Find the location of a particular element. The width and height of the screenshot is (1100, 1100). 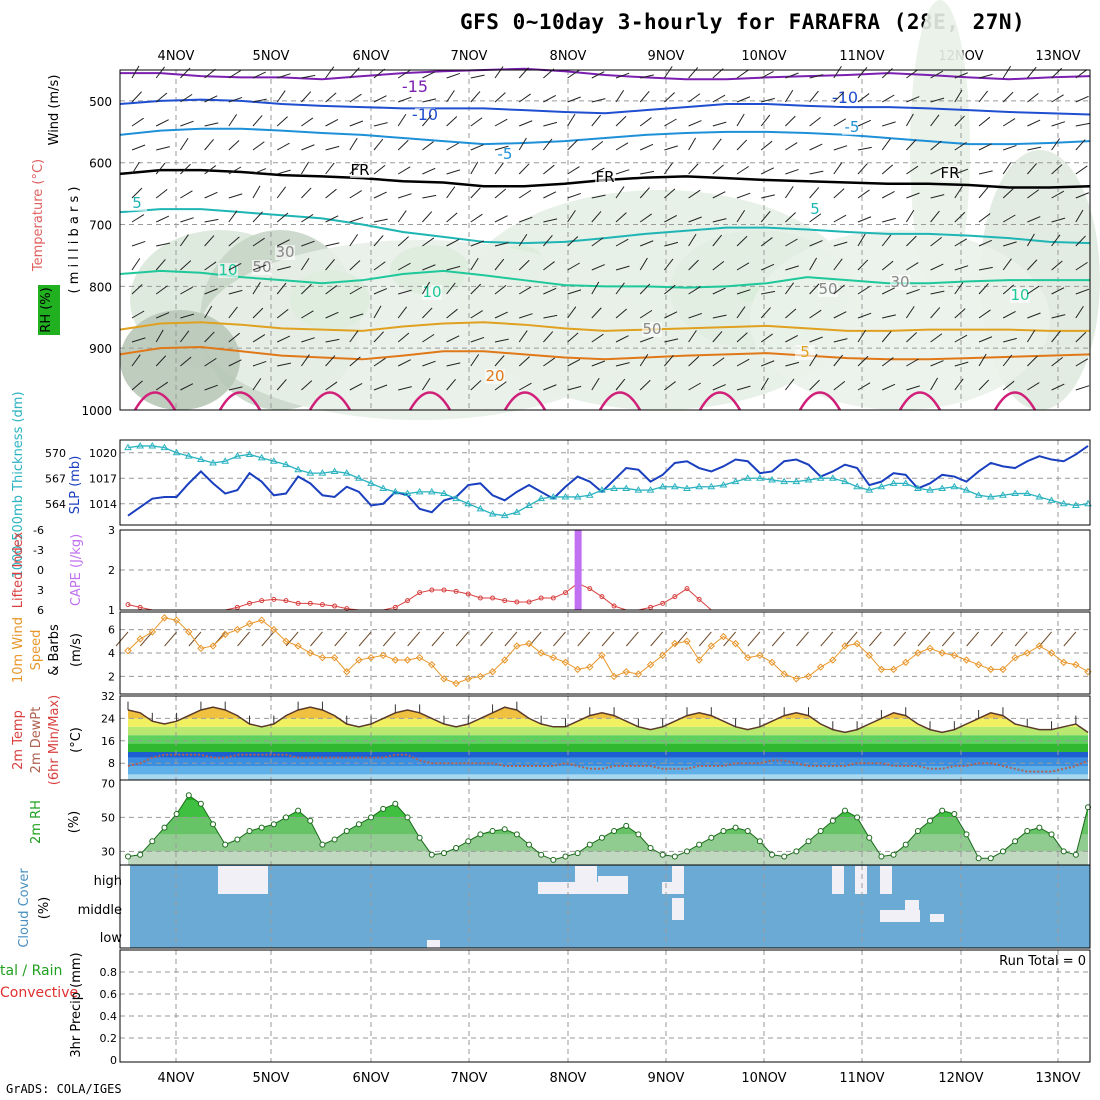

stability-frame is located at coordinates (605, 570).